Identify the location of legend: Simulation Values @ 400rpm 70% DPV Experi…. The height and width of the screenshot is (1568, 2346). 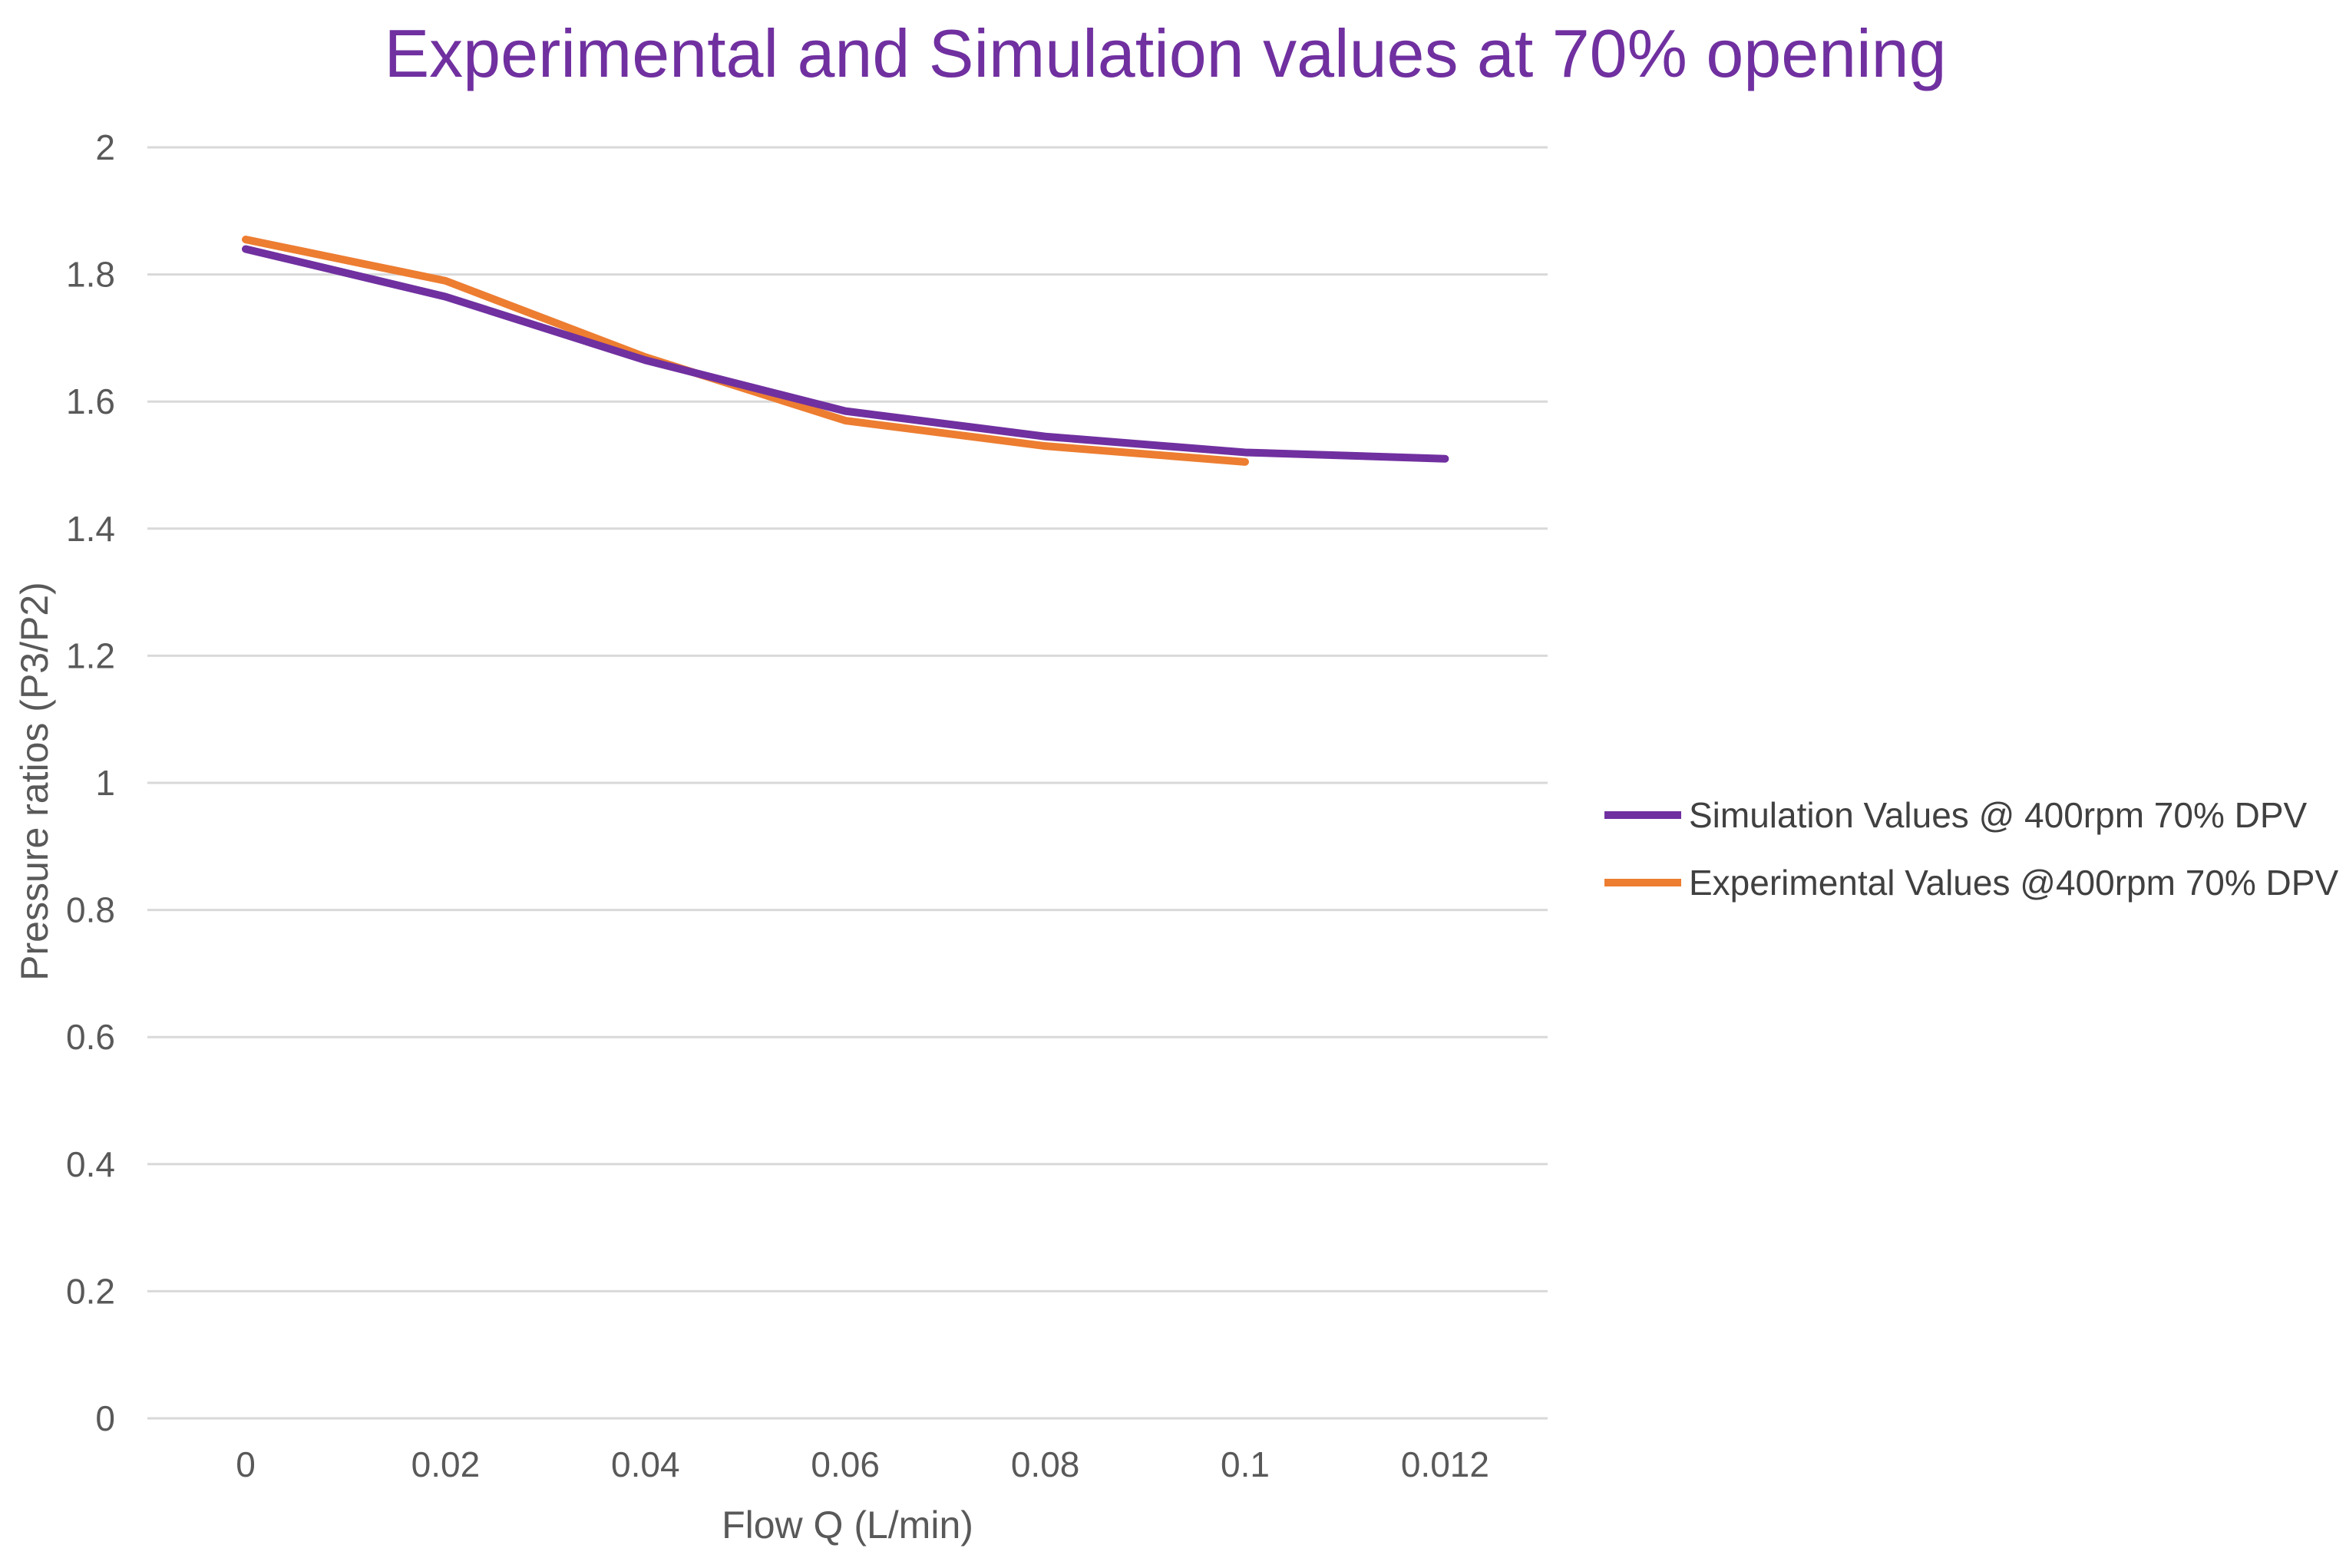
(1971, 849).